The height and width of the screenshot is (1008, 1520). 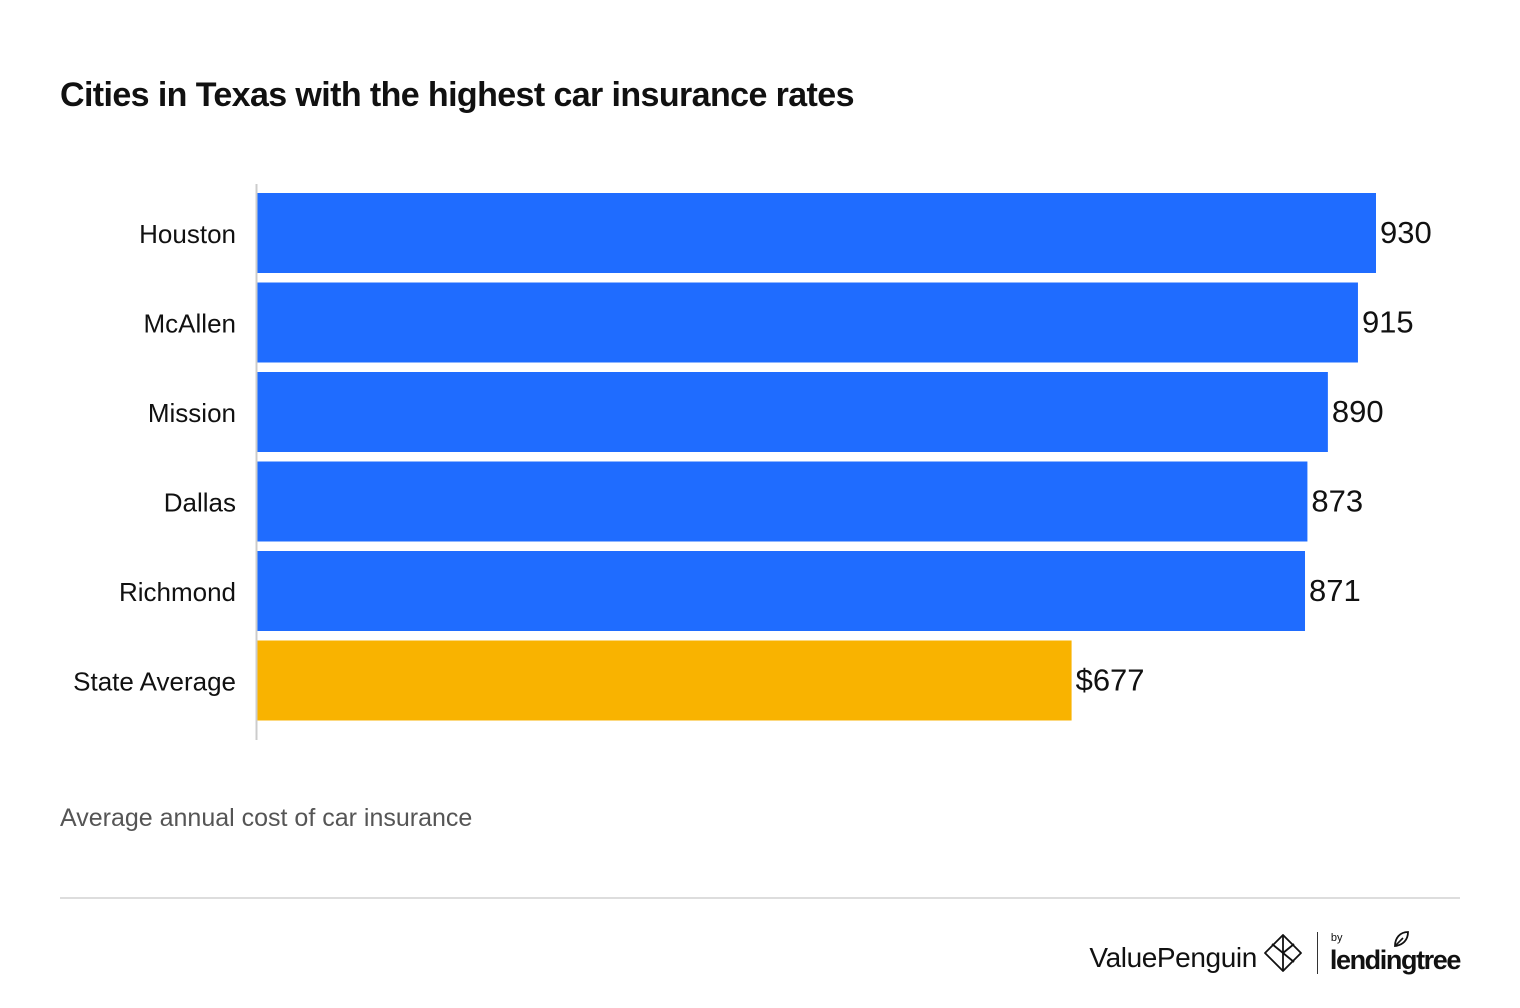 What do you see at coordinates (1337, 501) in the screenshot?
I see `value-label-dallas: 873` at bounding box center [1337, 501].